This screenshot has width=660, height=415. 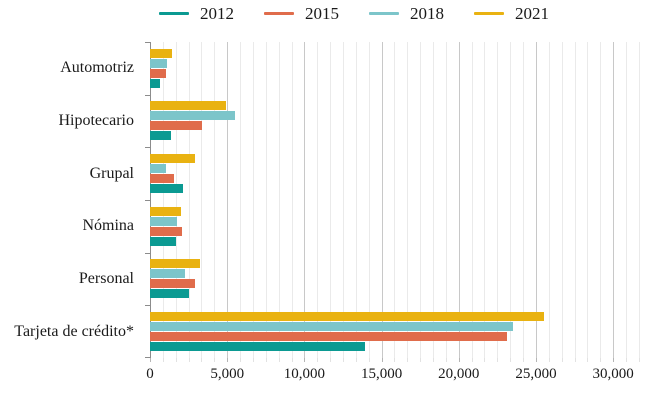 What do you see at coordinates (257, 347) in the screenshot?
I see `bar-tarjeta-de-cr-dito-2012` at bounding box center [257, 347].